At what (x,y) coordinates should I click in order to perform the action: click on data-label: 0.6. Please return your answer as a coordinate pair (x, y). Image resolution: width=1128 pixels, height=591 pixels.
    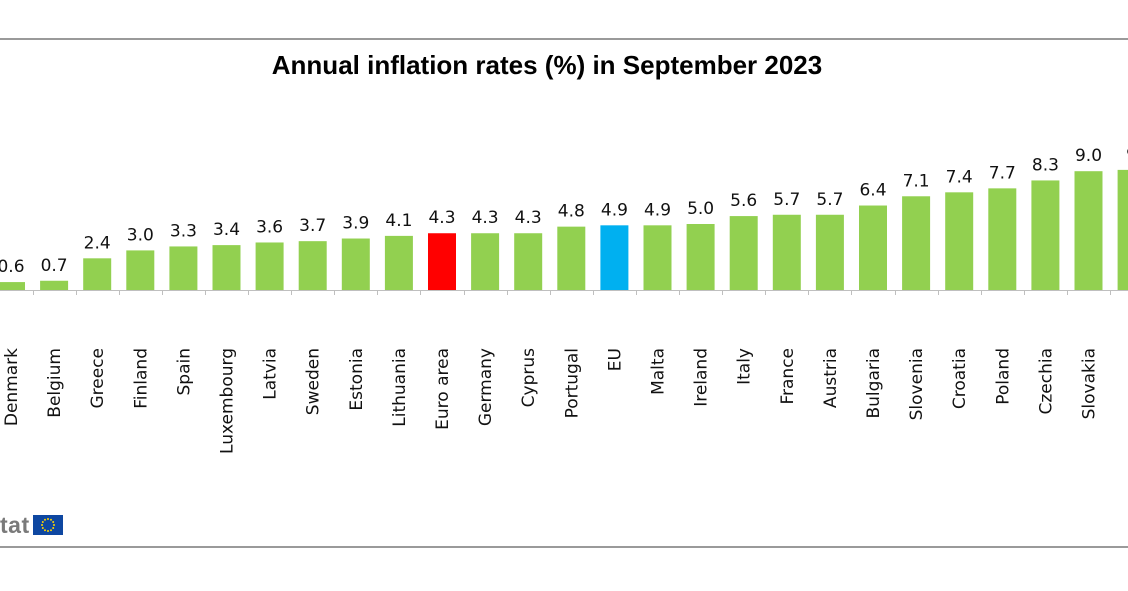
    Looking at the image, I should click on (12, 267).